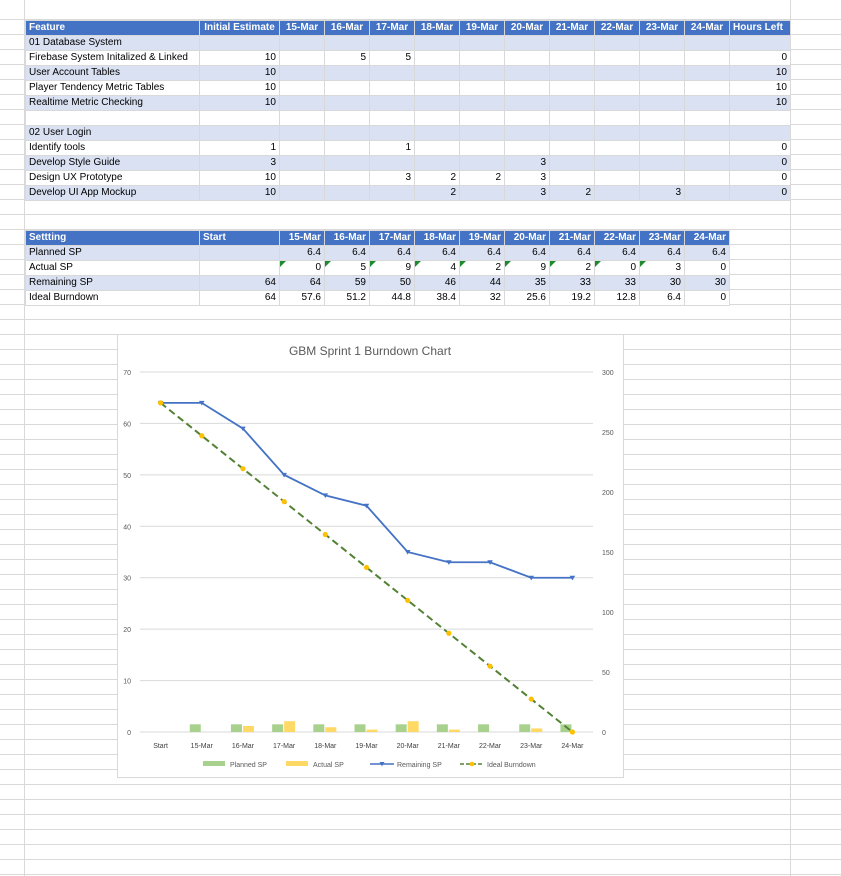 The height and width of the screenshot is (876, 841). Describe the element at coordinates (437, 268) in the screenshot. I see `data-cell: 4` at that location.